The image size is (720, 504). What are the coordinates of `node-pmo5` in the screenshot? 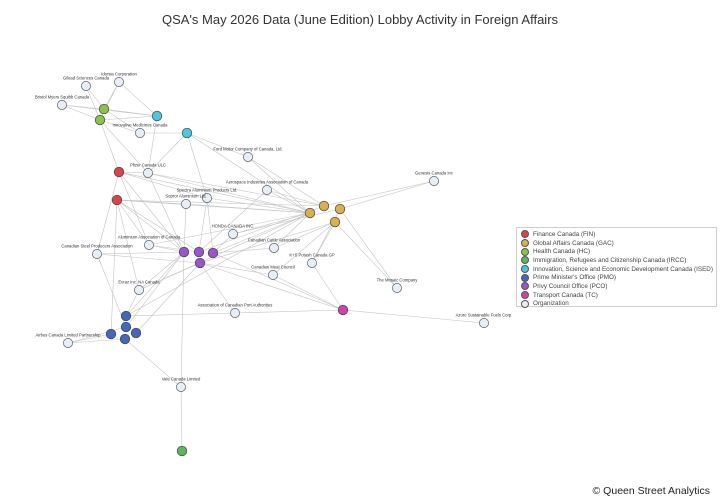 It's located at (125, 339).